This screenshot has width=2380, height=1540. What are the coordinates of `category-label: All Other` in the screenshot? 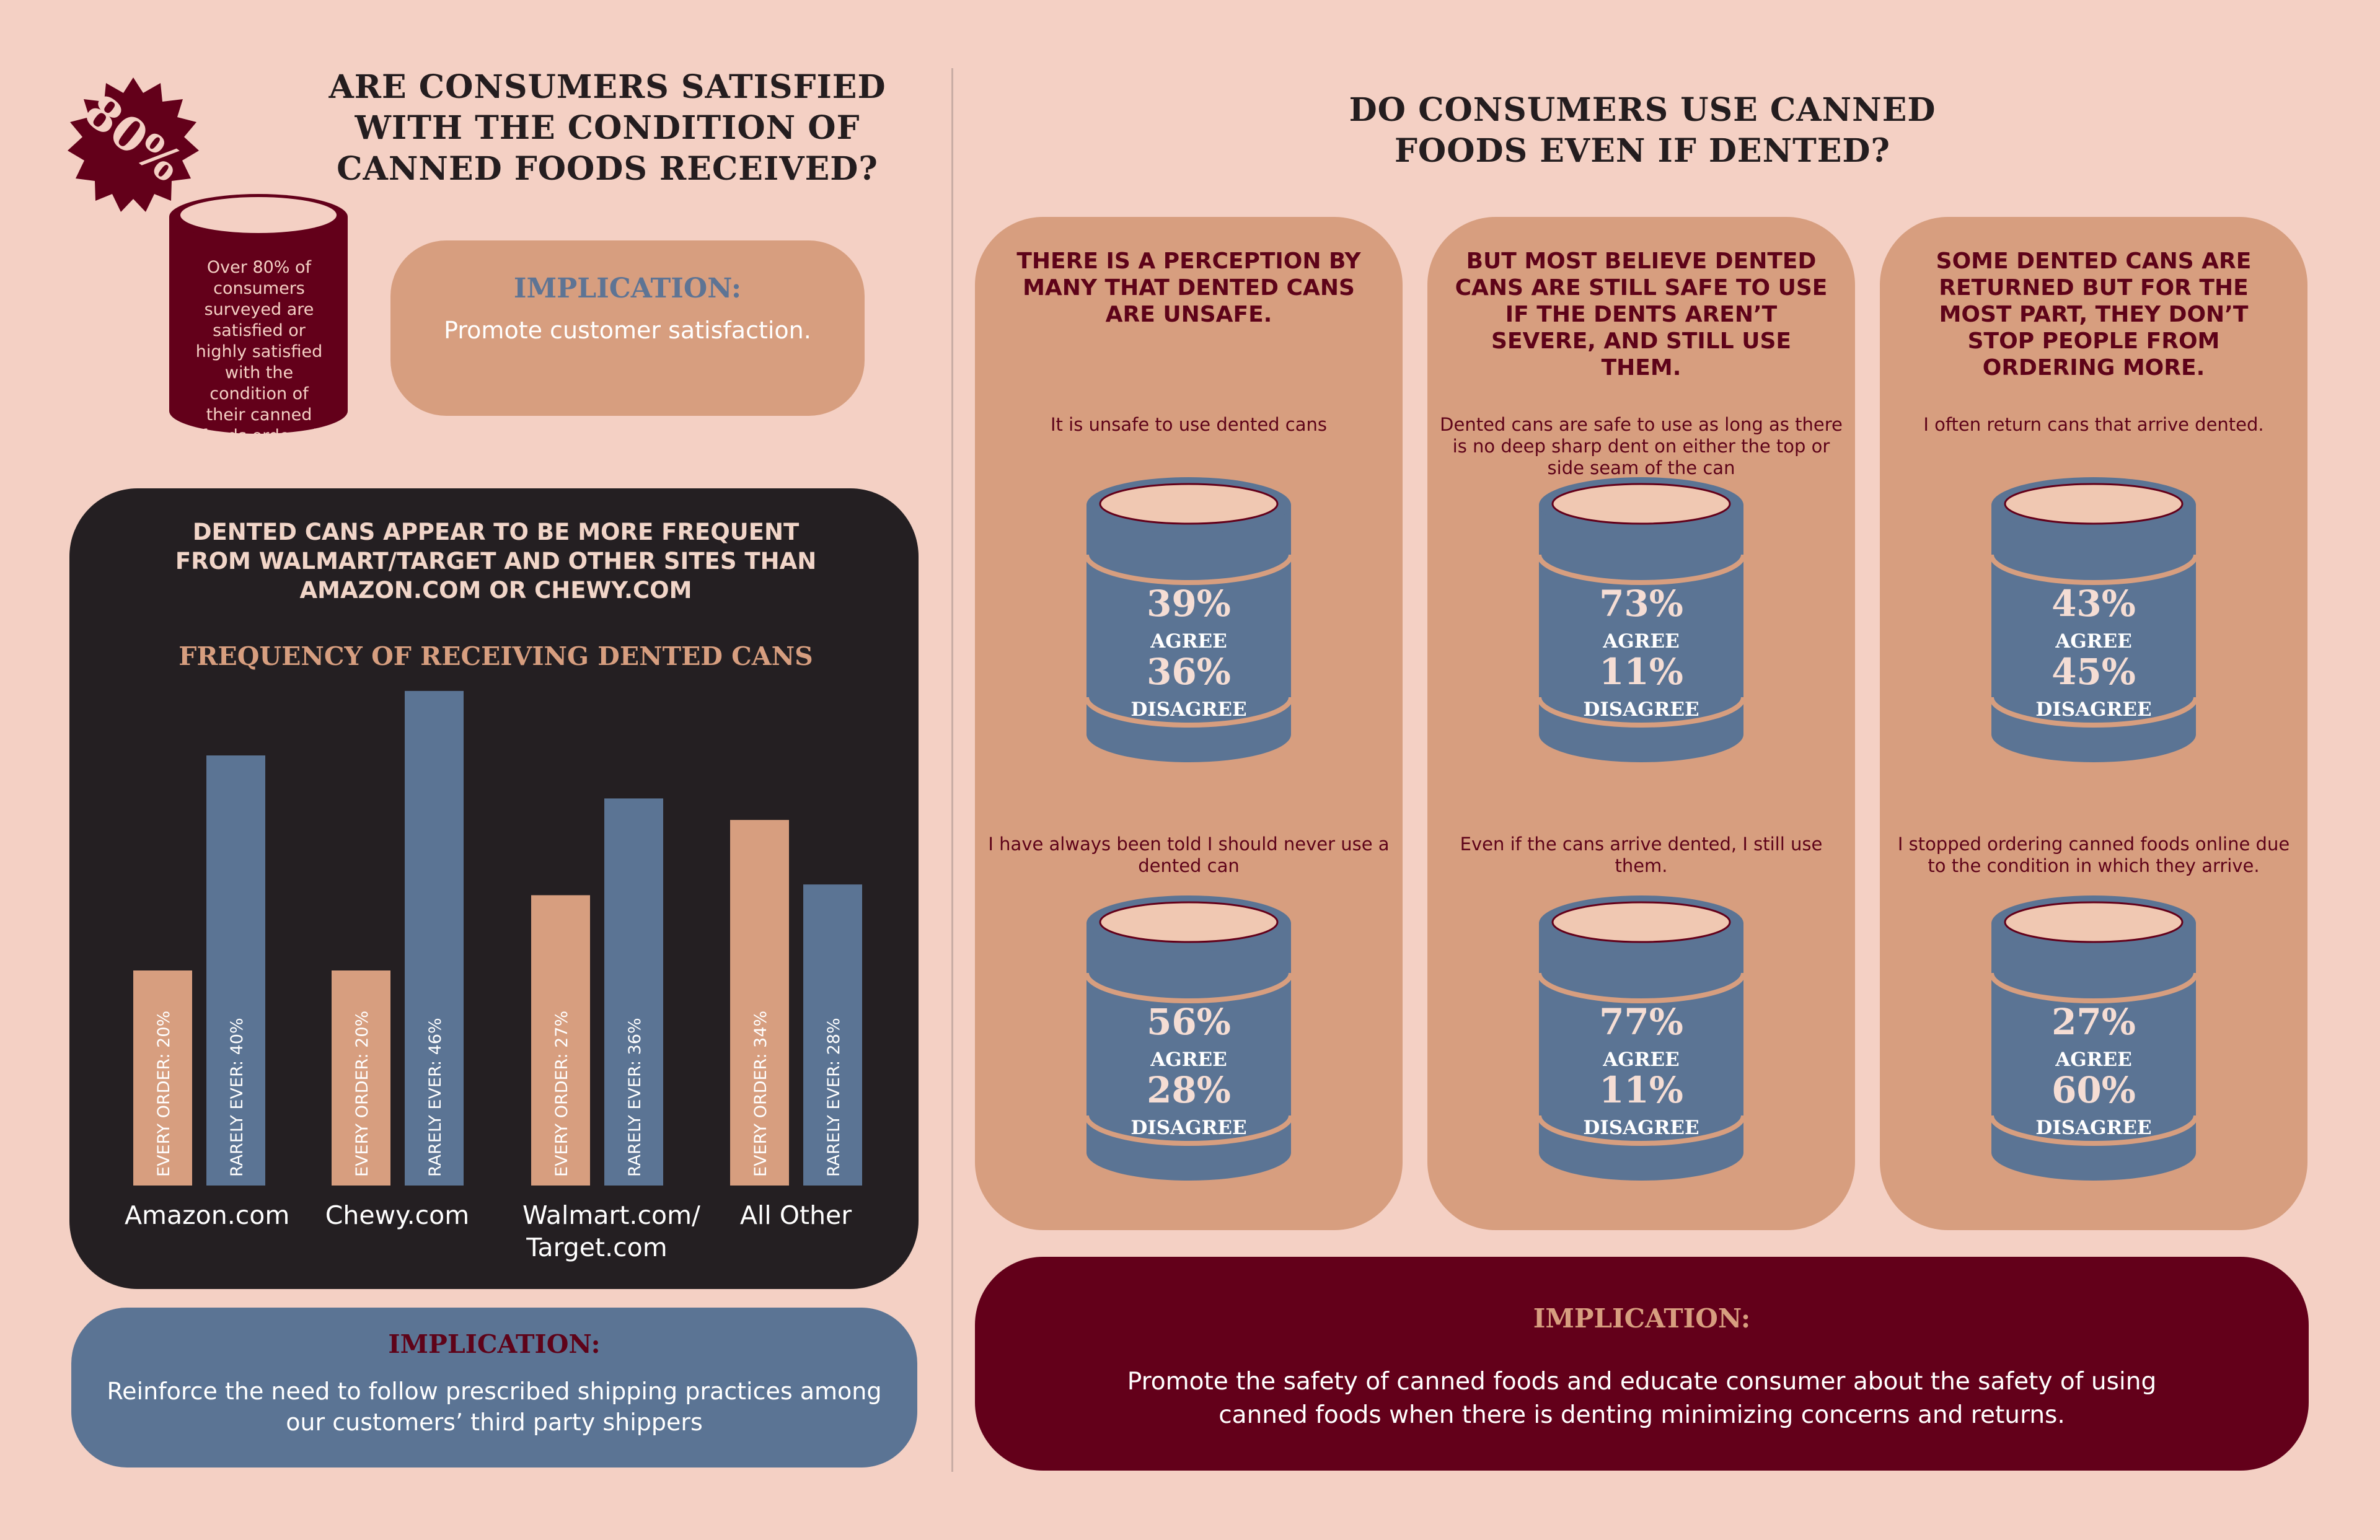 It's located at (795, 1215).